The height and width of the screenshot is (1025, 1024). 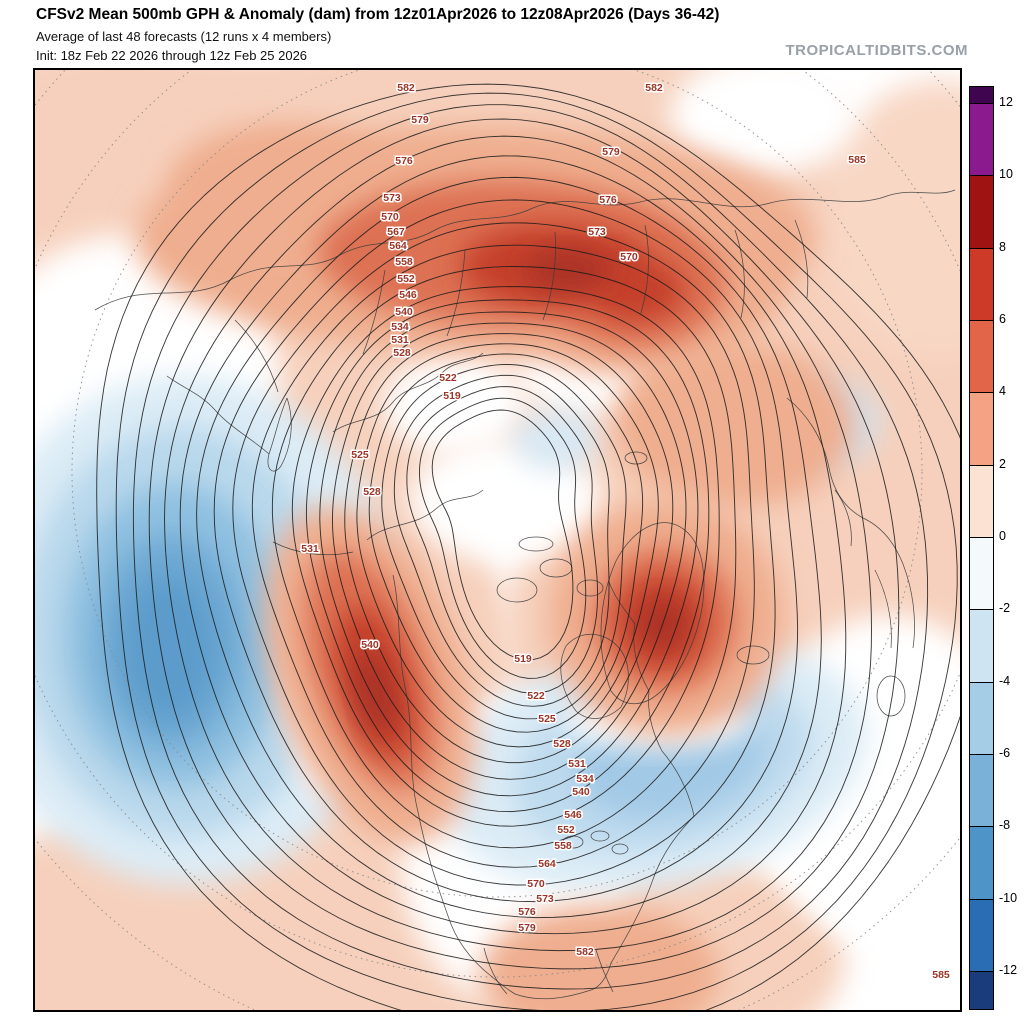 I want to click on watermark: TROPICALTIDBITS.COM, so click(x=876, y=50).